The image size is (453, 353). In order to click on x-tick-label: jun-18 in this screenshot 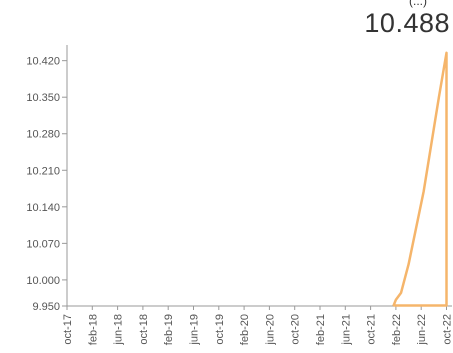, I will do `click(119, 330)`.